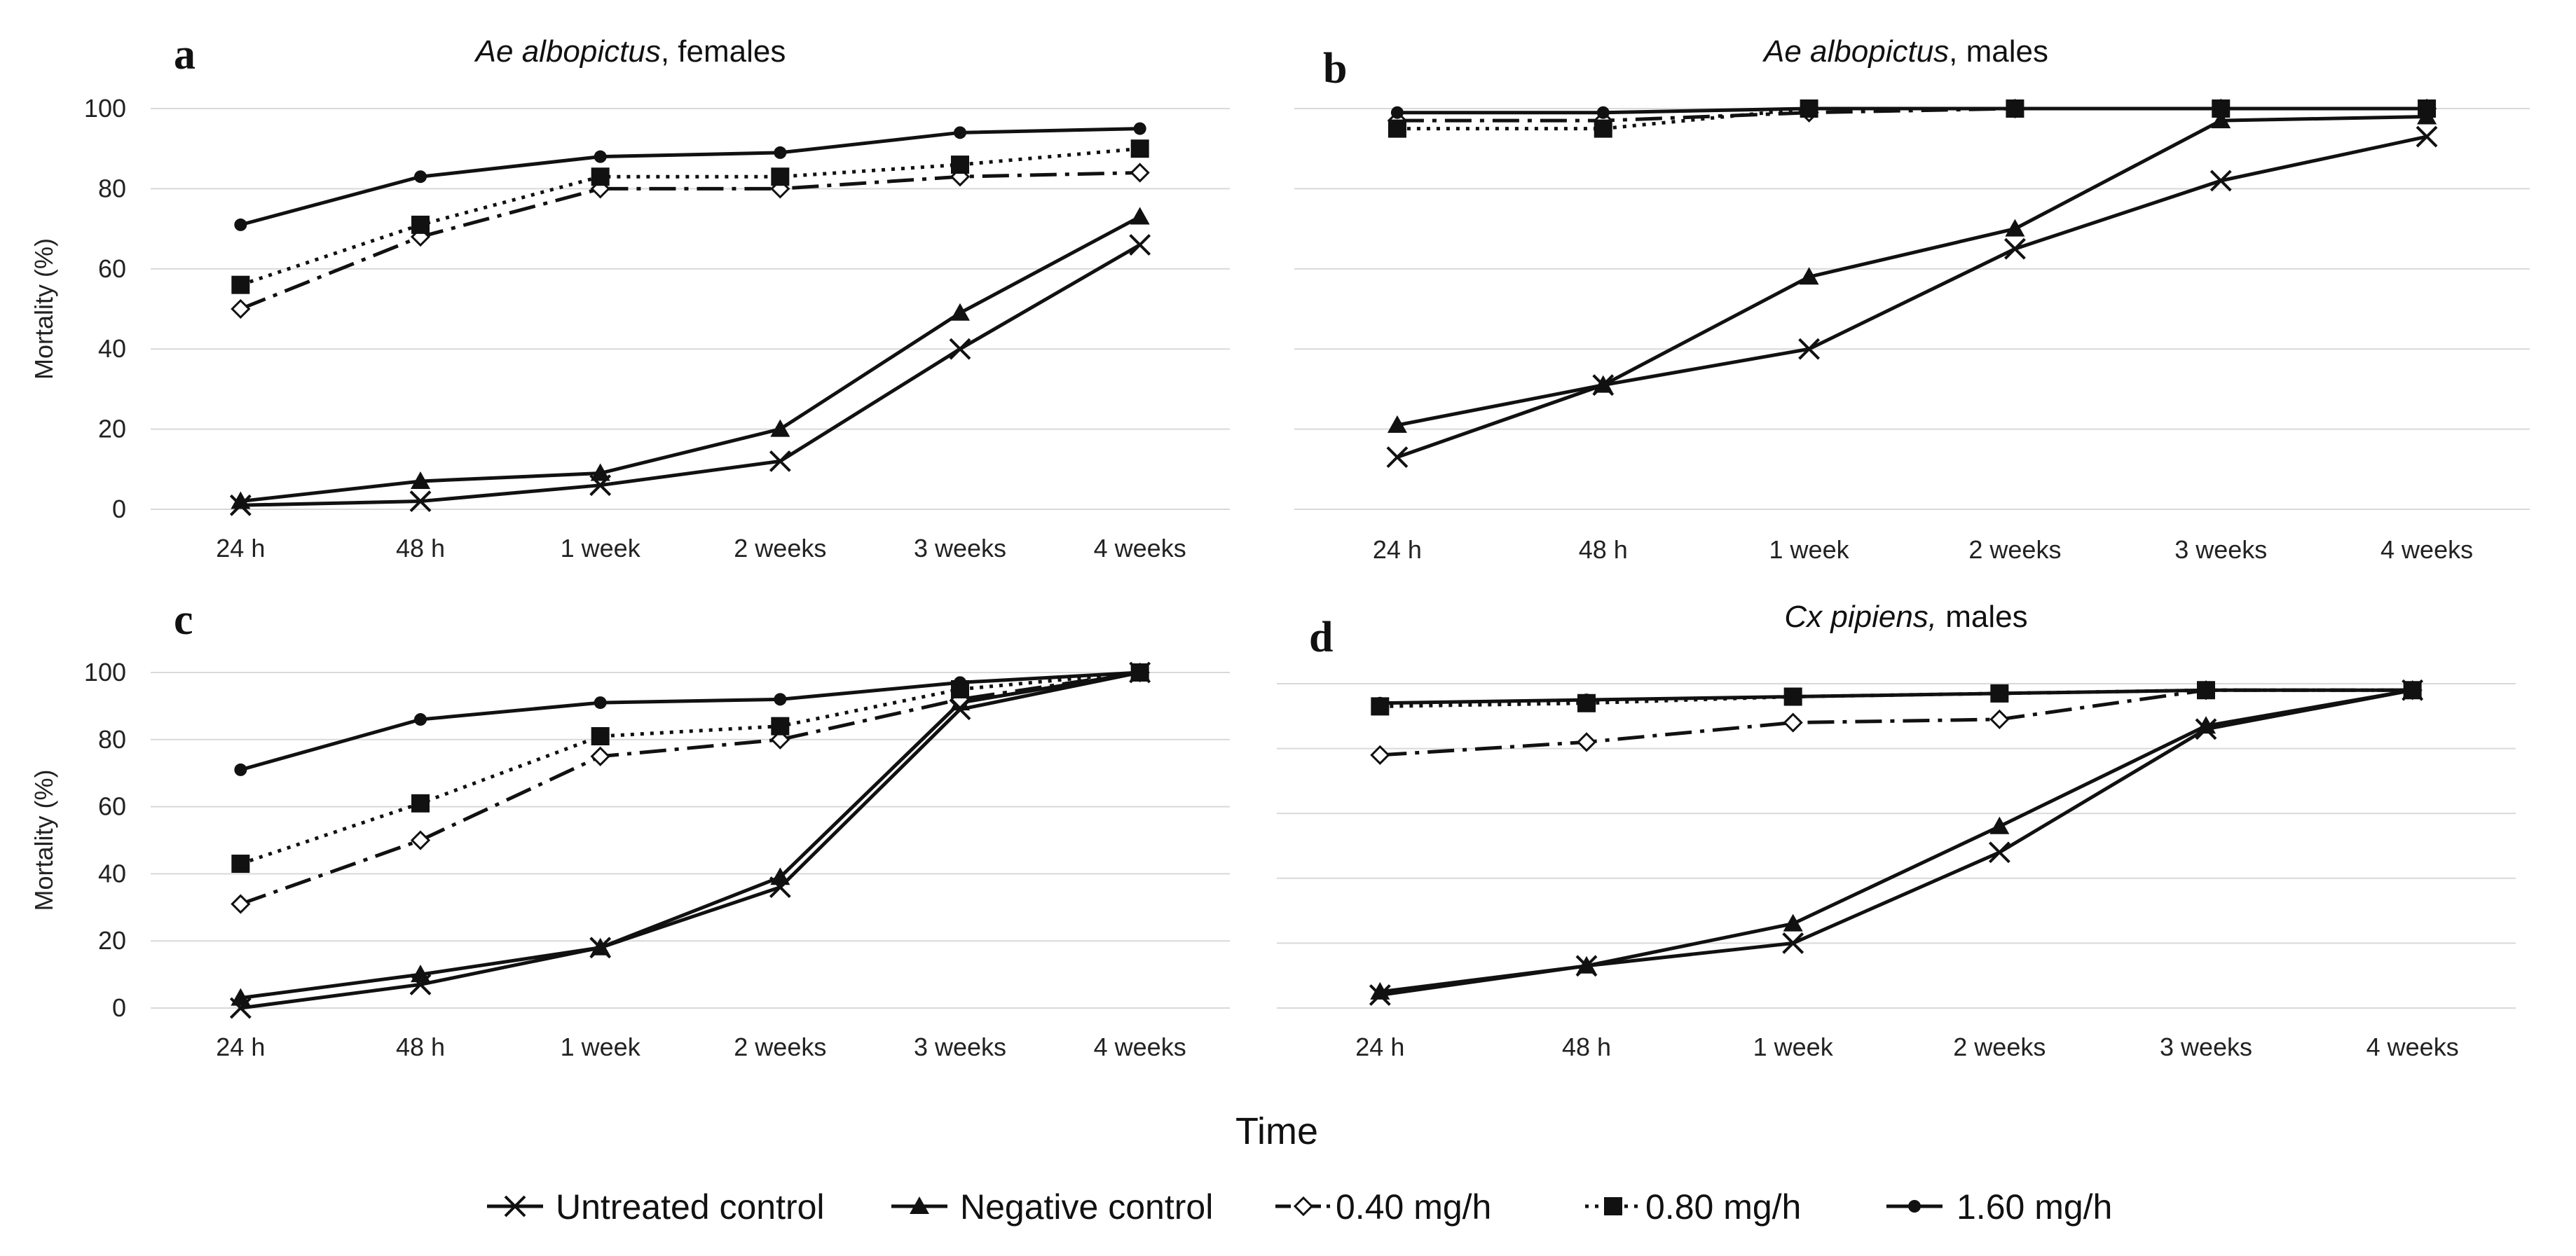 This screenshot has height=1256, width=2576. Describe the element at coordinates (183, 620) in the screenshot. I see `panel-letter: c` at that location.